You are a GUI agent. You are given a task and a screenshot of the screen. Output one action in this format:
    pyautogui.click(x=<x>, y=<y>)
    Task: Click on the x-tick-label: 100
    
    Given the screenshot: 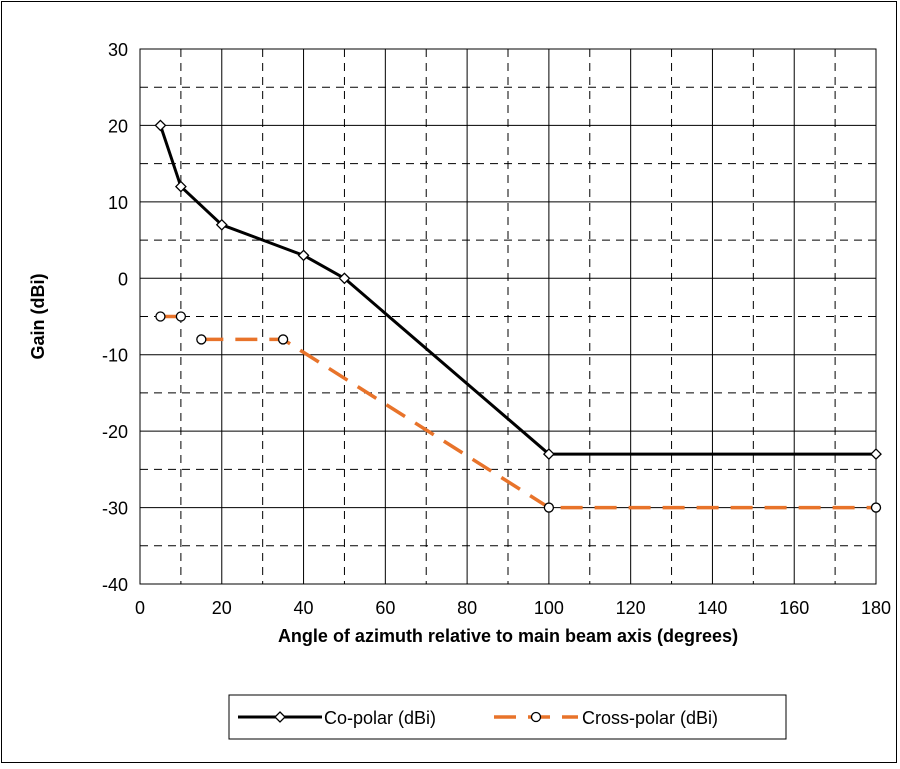 What is the action you would take?
    pyautogui.click(x=549, y=608)
    